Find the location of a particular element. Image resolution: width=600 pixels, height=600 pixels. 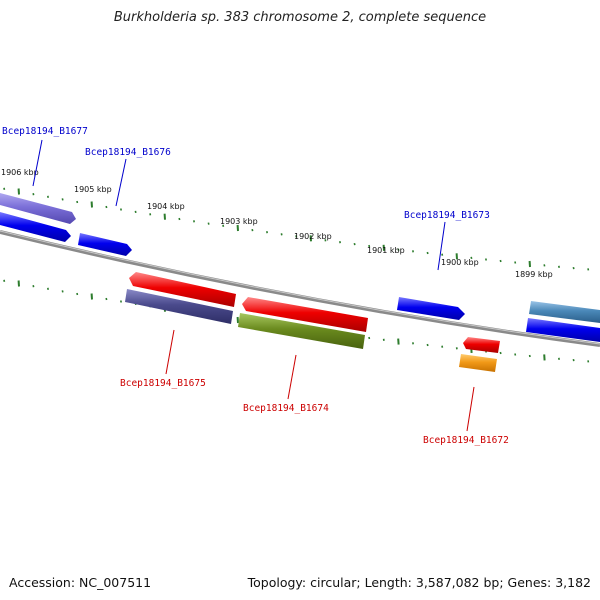

gene-bcep18194-b1675 is located at coordinates (182, 289).